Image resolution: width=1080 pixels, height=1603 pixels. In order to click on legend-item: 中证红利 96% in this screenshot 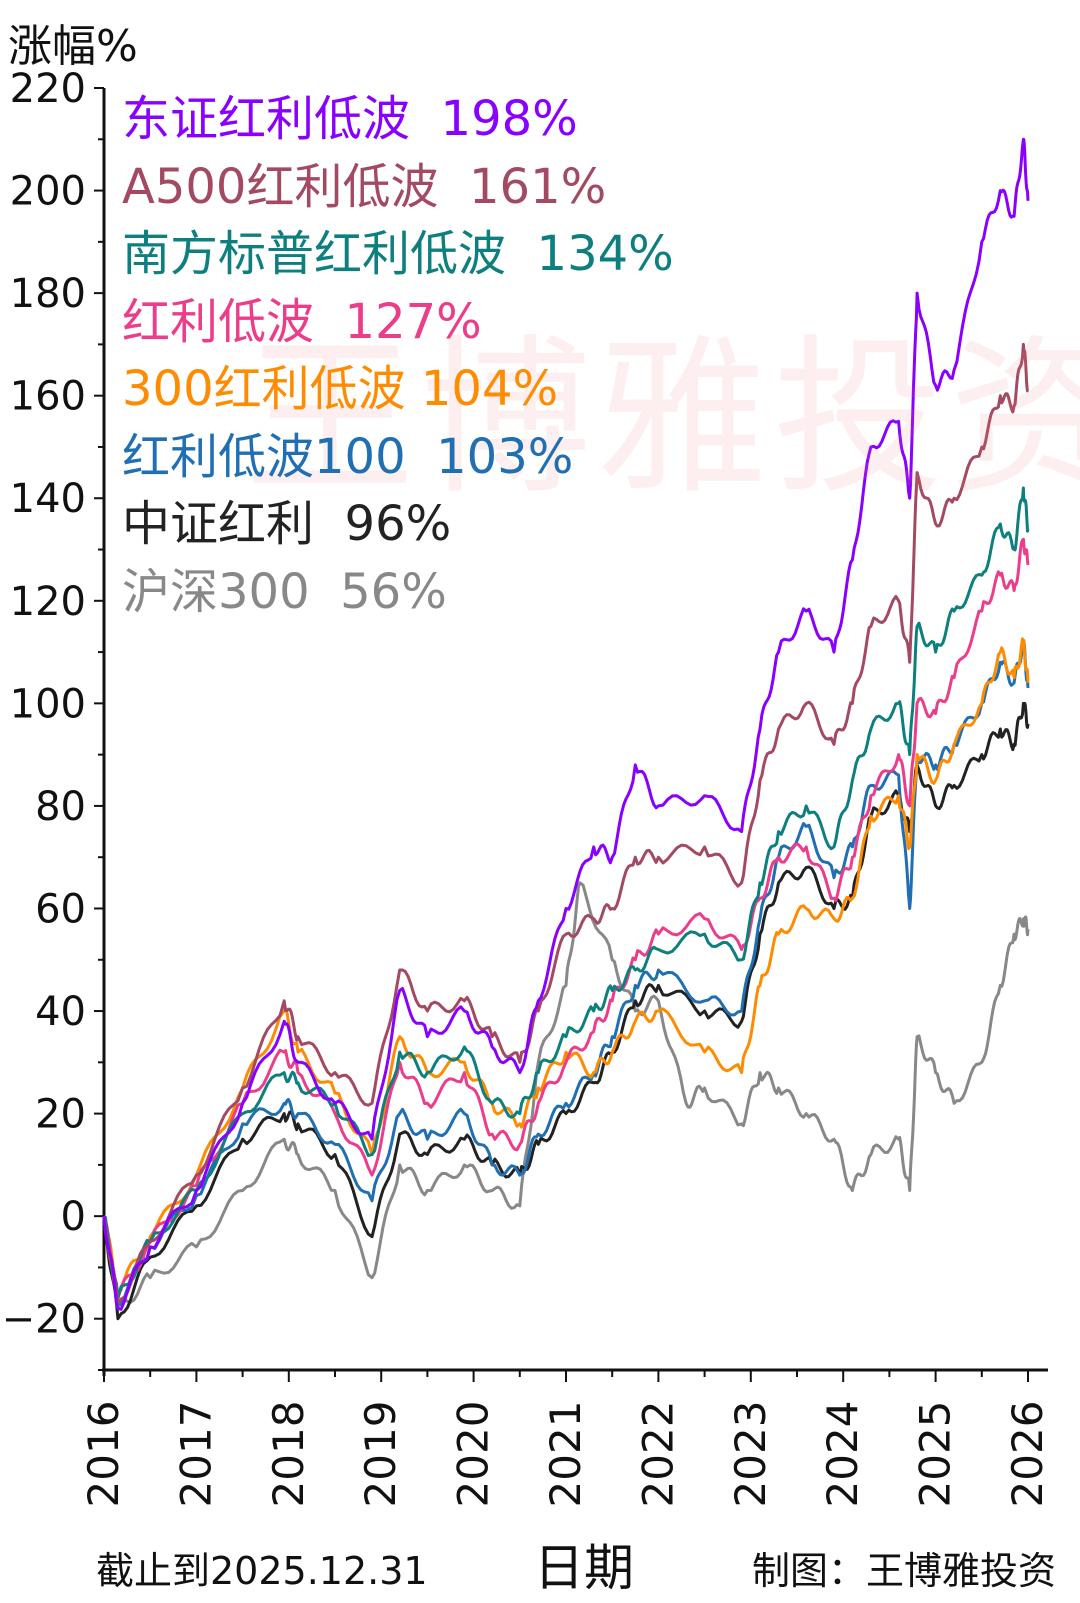, I will do `click(398, 525)`.